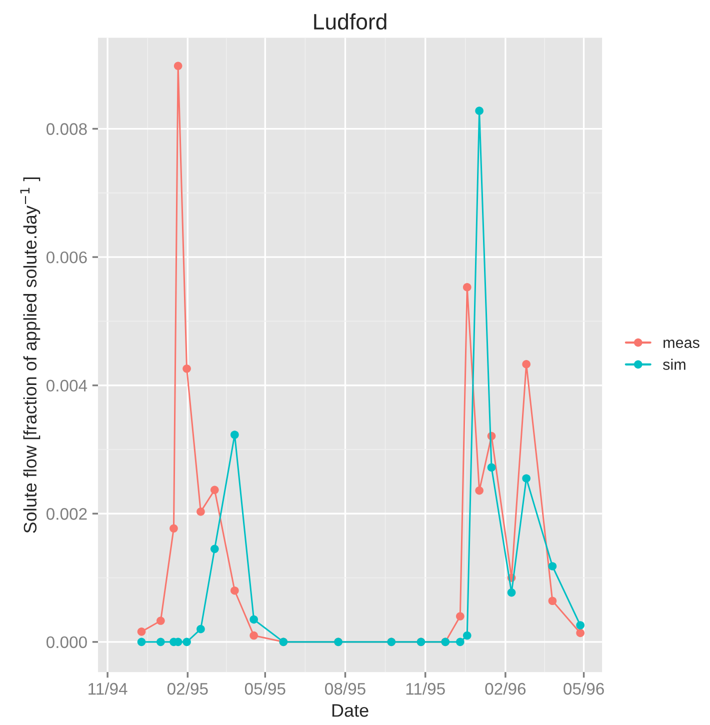 The image size is (710, 725). I want to click on y-tick-label: 0.000, so click(66, 642).